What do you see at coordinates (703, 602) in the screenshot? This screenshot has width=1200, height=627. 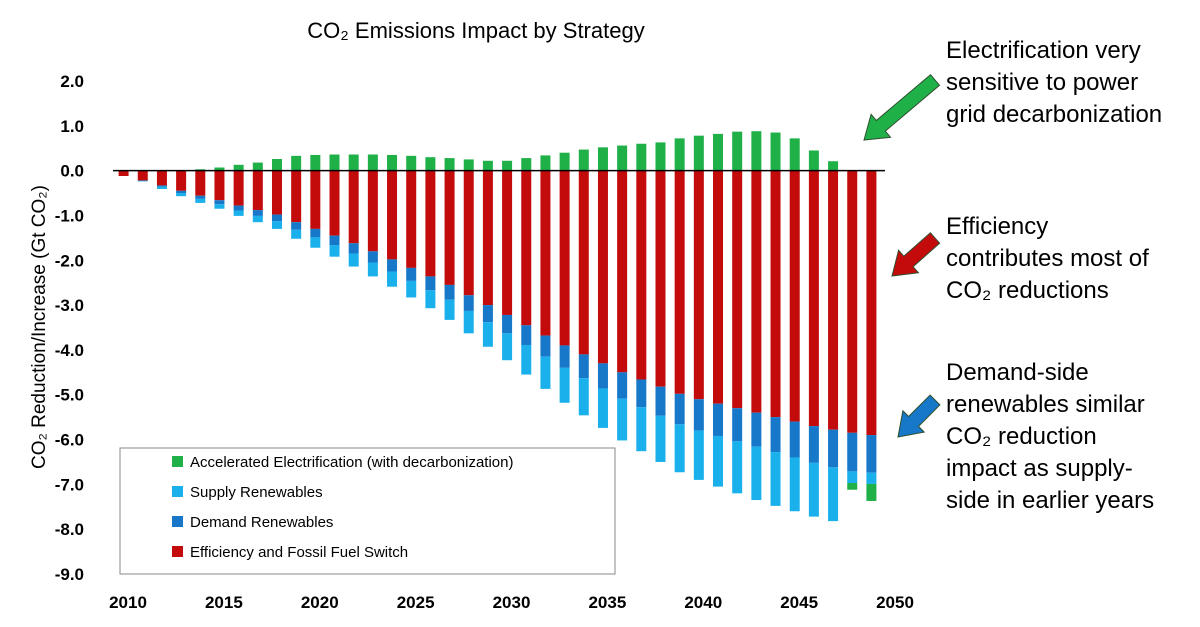 I see `x-tick-label: 2040` at bounding box center [703, 602].